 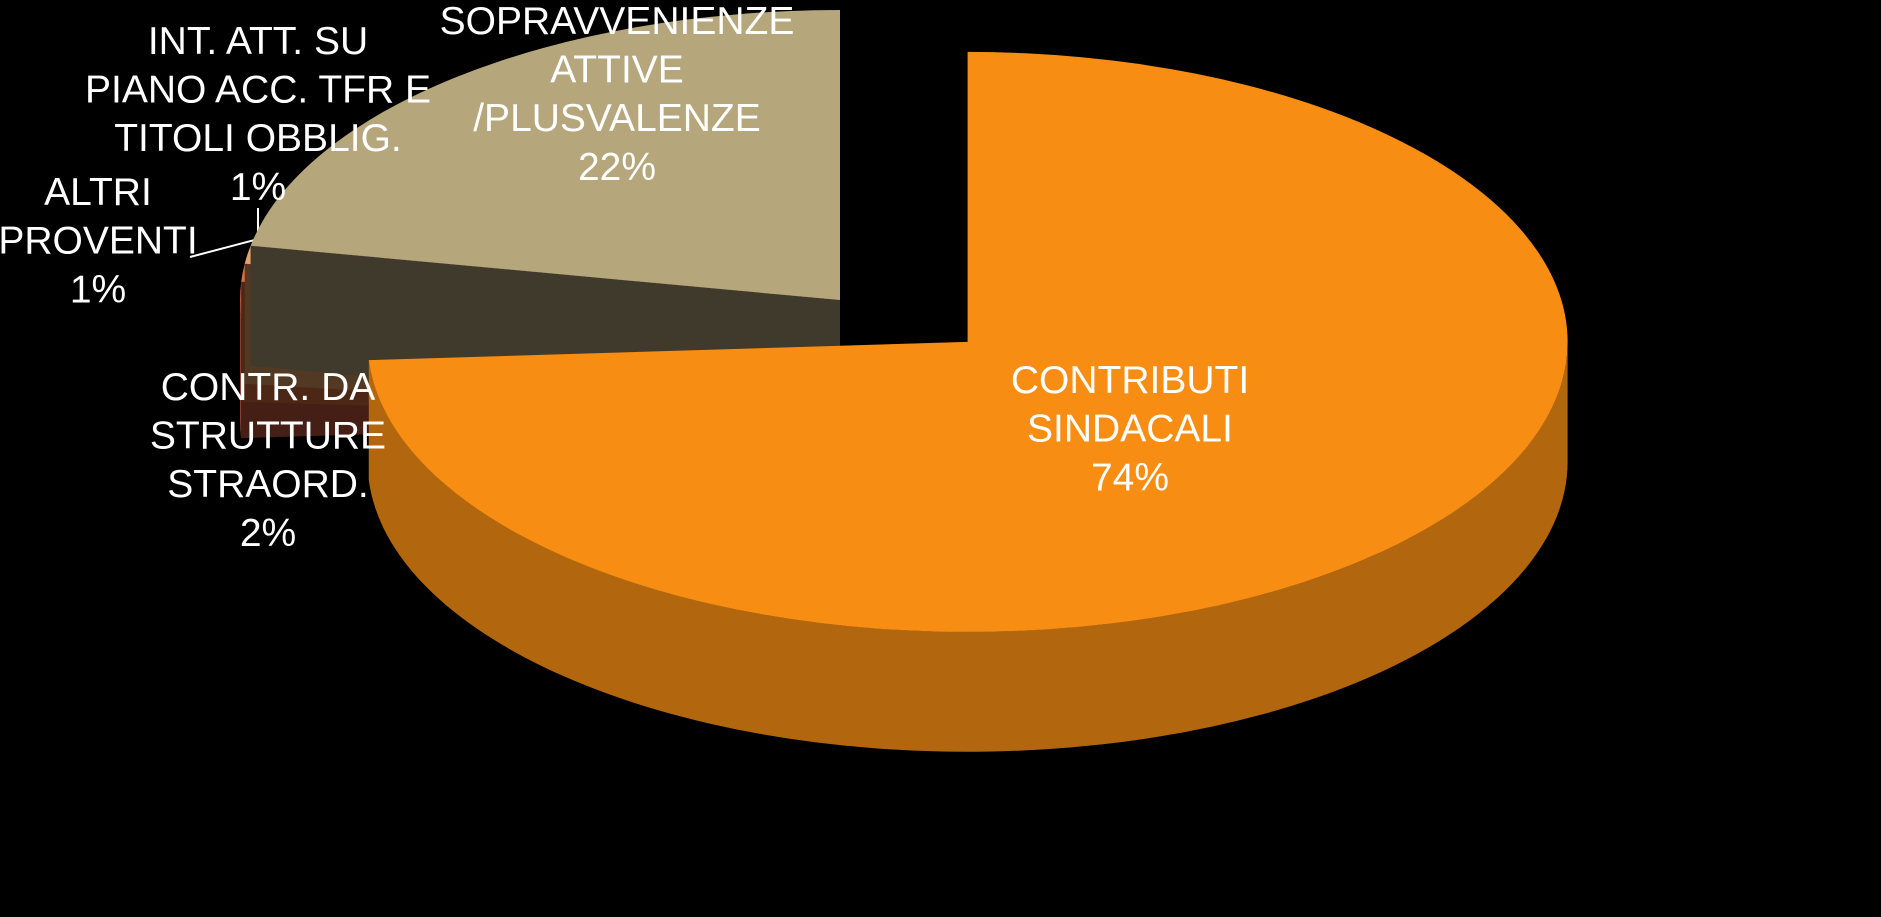 What do you see at coordinates (1130, 429) in the screenshot?
I see `label-line: SINDACALI` at bounding box center [1130, 429].